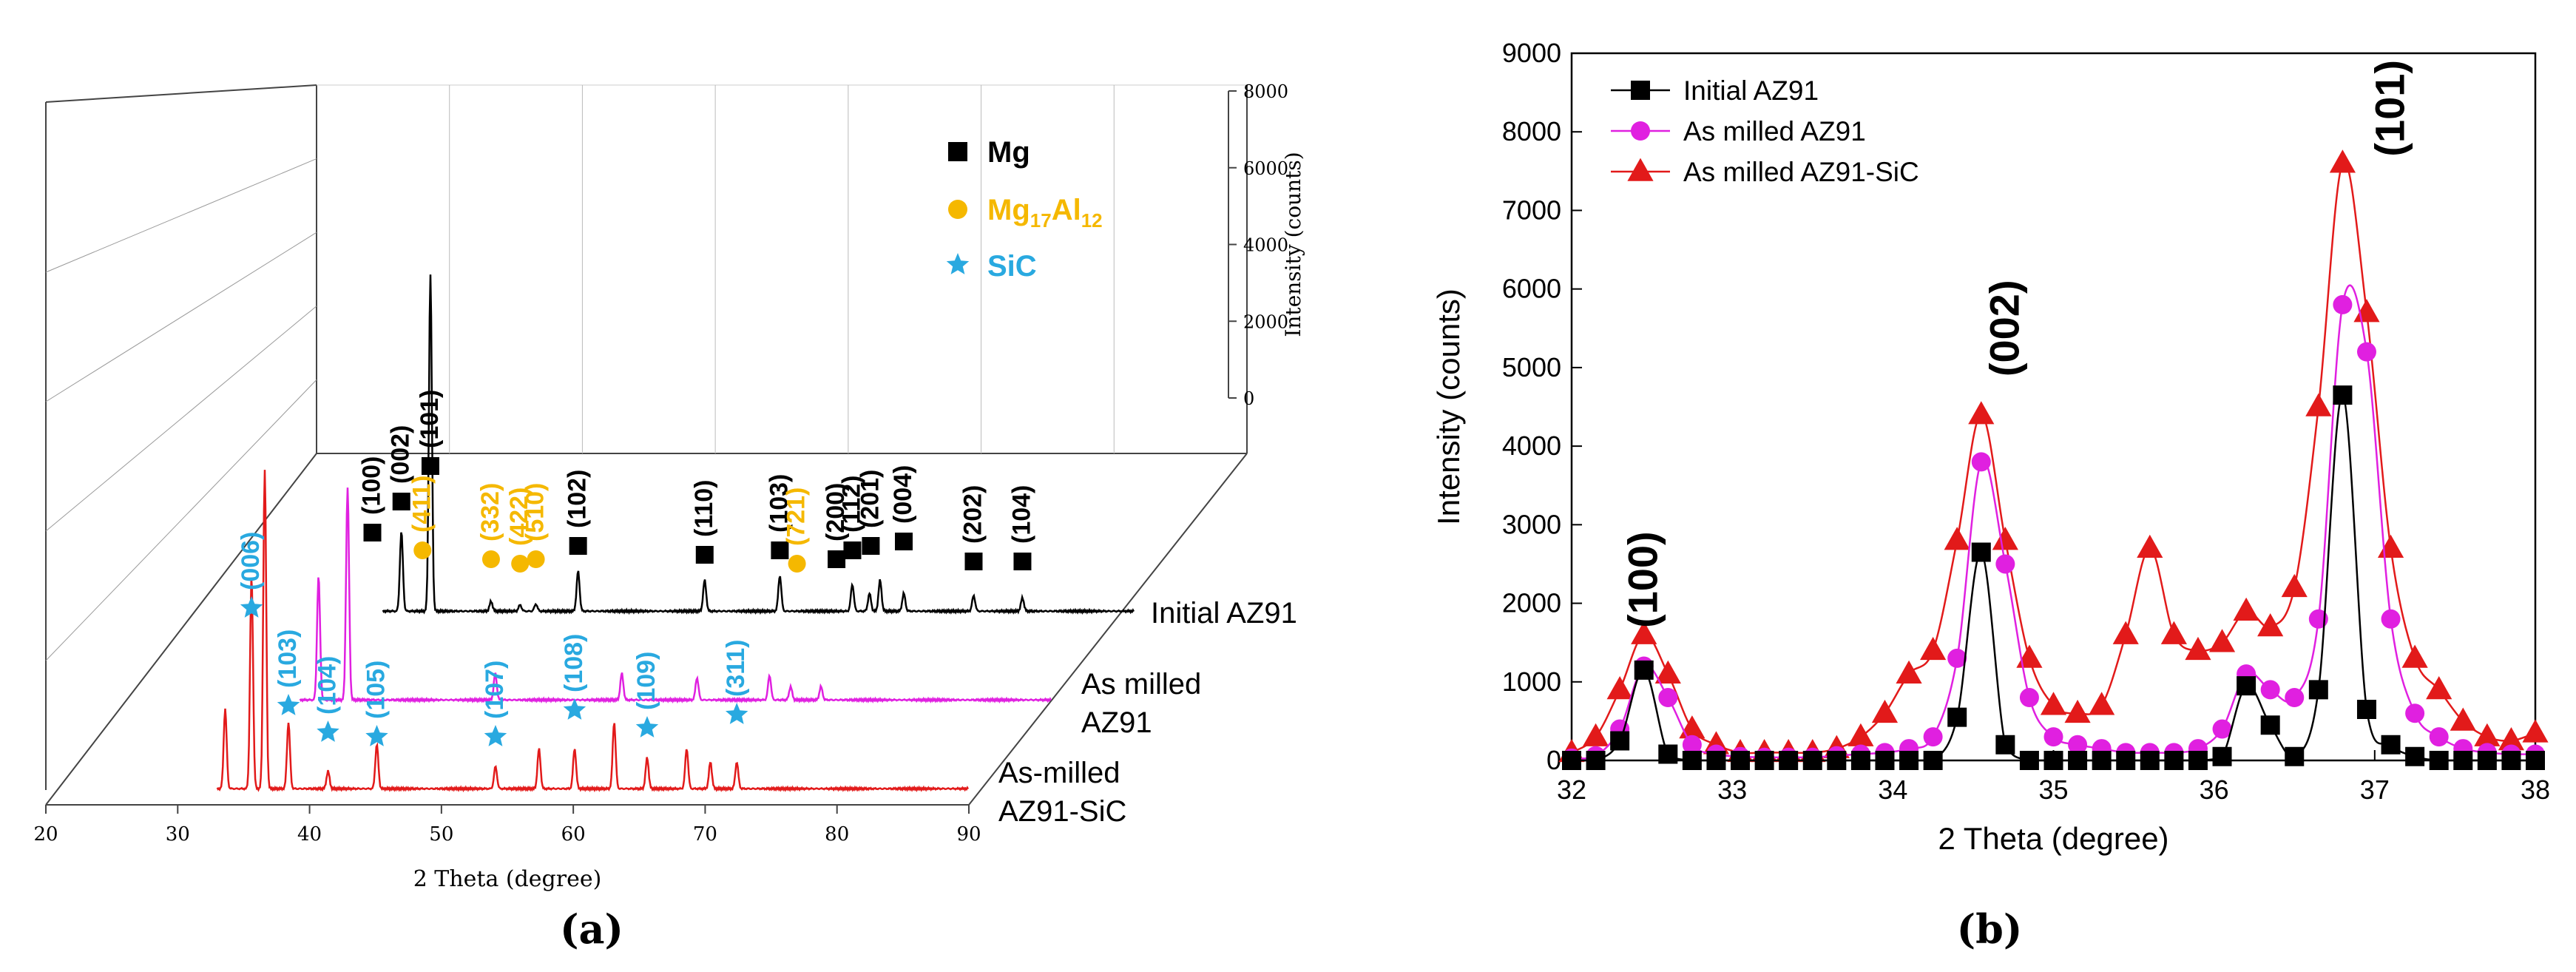 The height and width of the screenshot is (972, 2576). I want to click on legend-label-mg: Mg, so click(1008, 152).